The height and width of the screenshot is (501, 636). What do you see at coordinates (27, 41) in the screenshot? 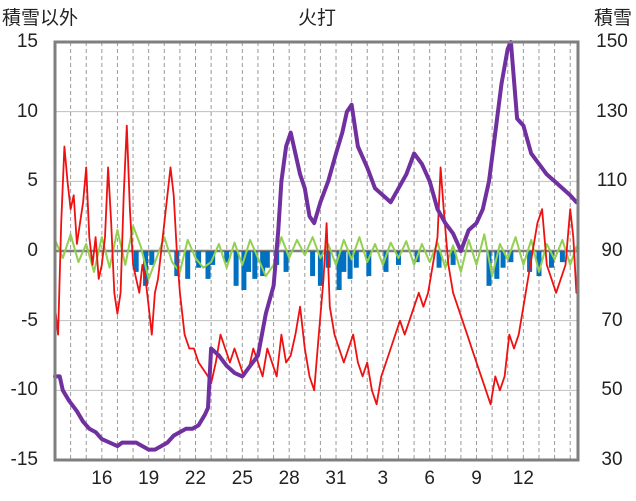
I see `y-tick-left: 15` at bounding box center [27, 41].